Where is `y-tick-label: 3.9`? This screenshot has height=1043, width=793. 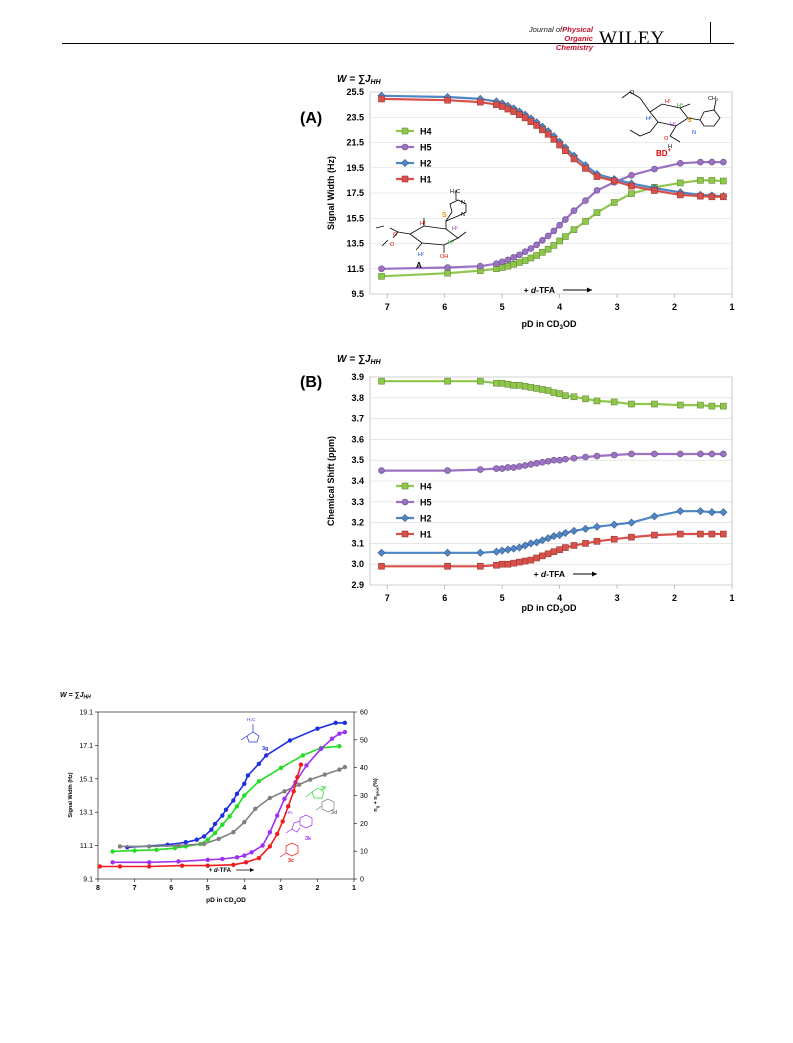
y-tick-label: 3.9 is located at coordinates (357, 377).